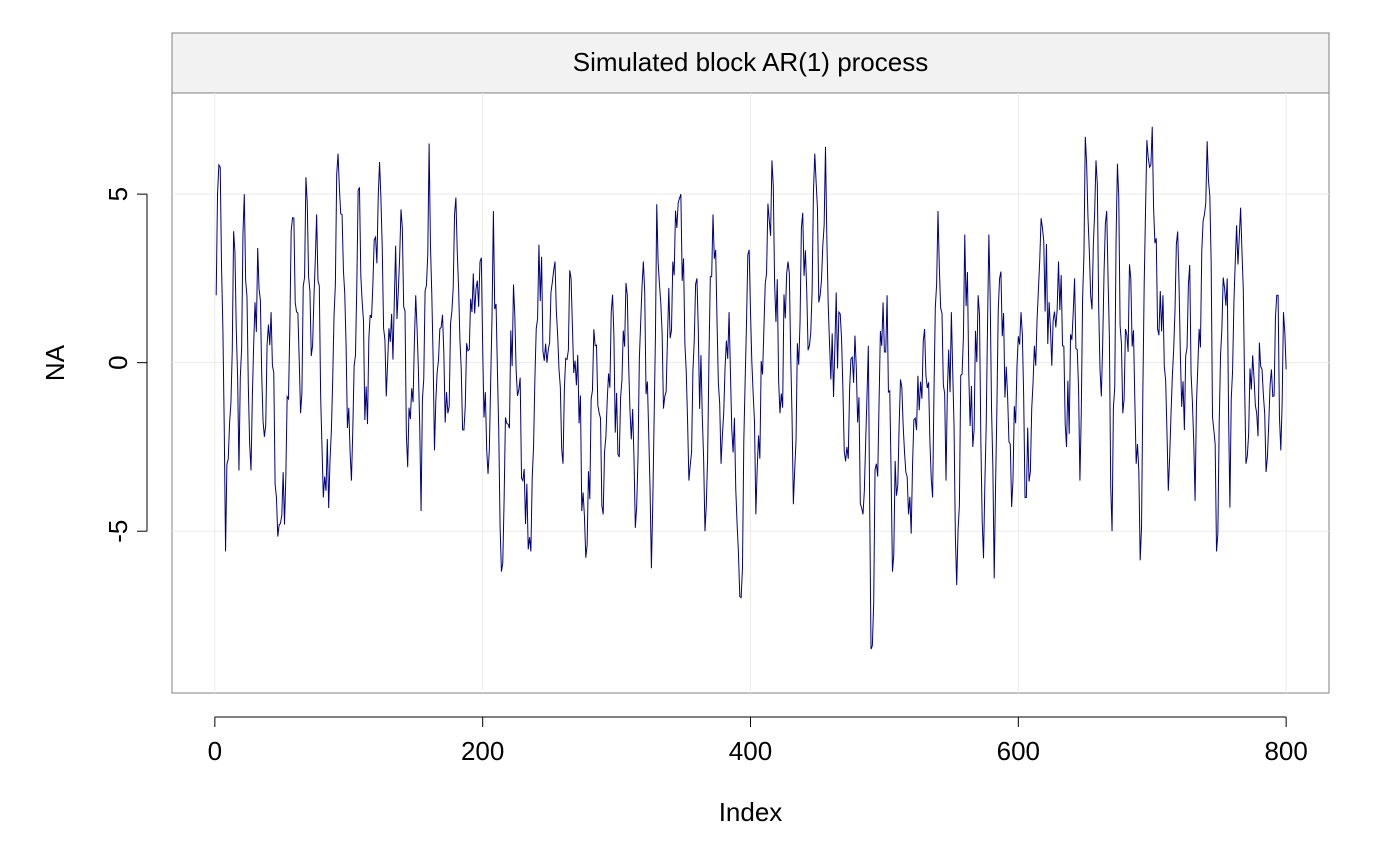 The image size is (1400, 865). Describe the element at coordinates (482, 751) in the screenshot. I see `x-tick-label-1: 200` at that location.